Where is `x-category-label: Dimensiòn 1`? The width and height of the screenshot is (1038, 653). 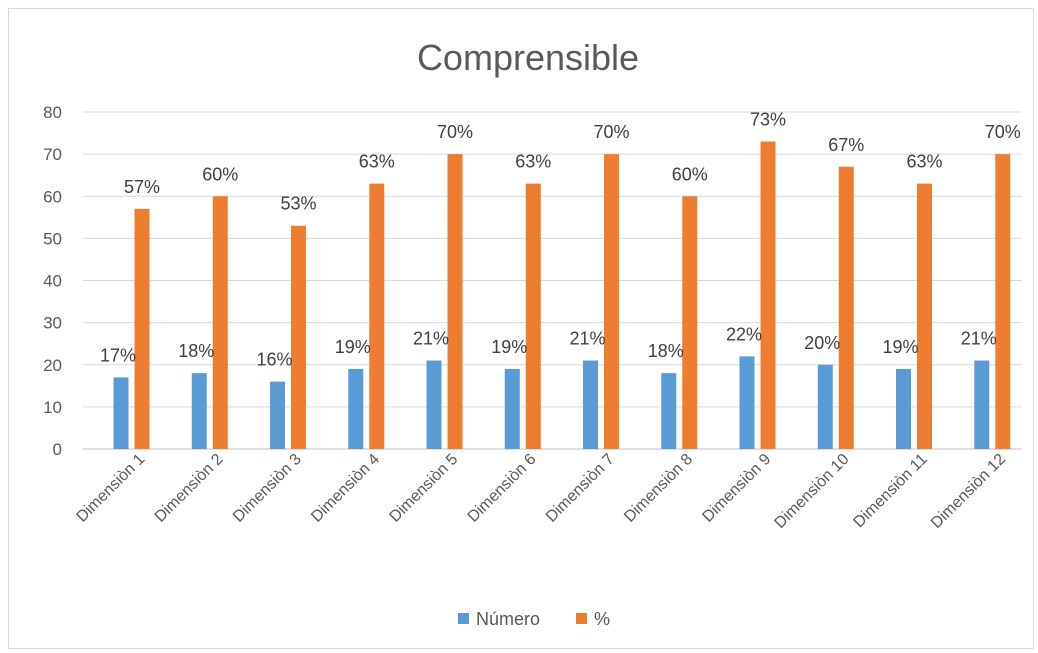
x-category-label: Dimensiòn 1 is located at coordinates (110, 488).